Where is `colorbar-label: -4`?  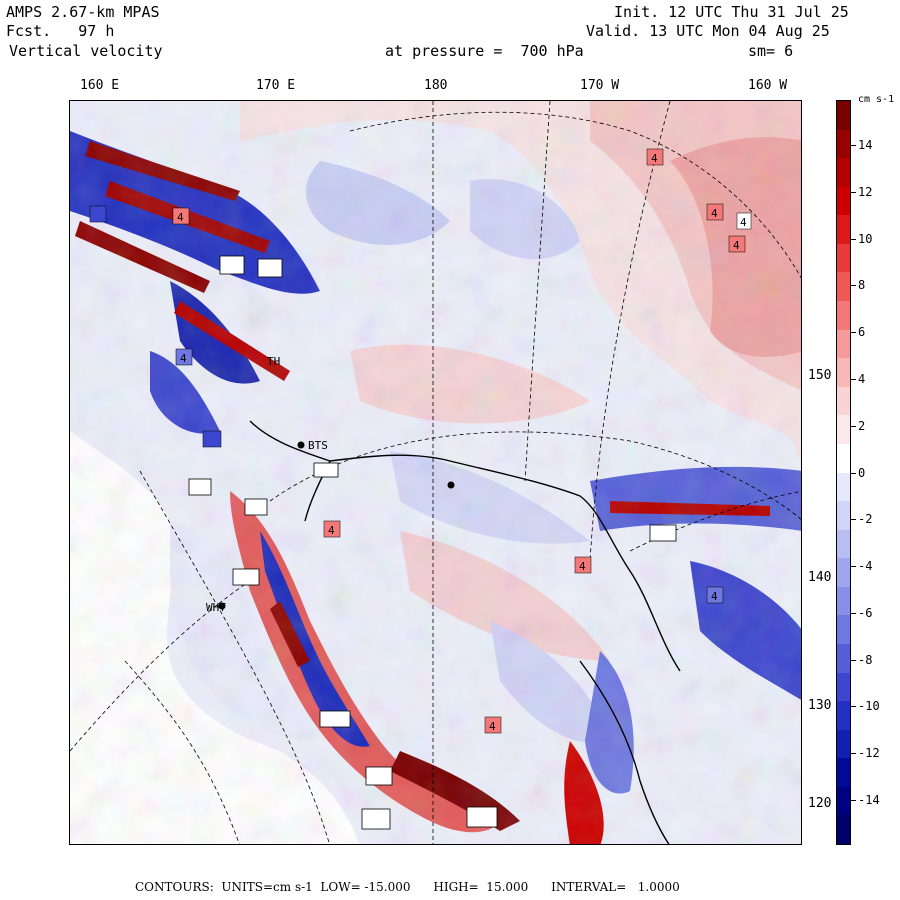 colorbar-label: -4 is located at coordinates (865, 566).